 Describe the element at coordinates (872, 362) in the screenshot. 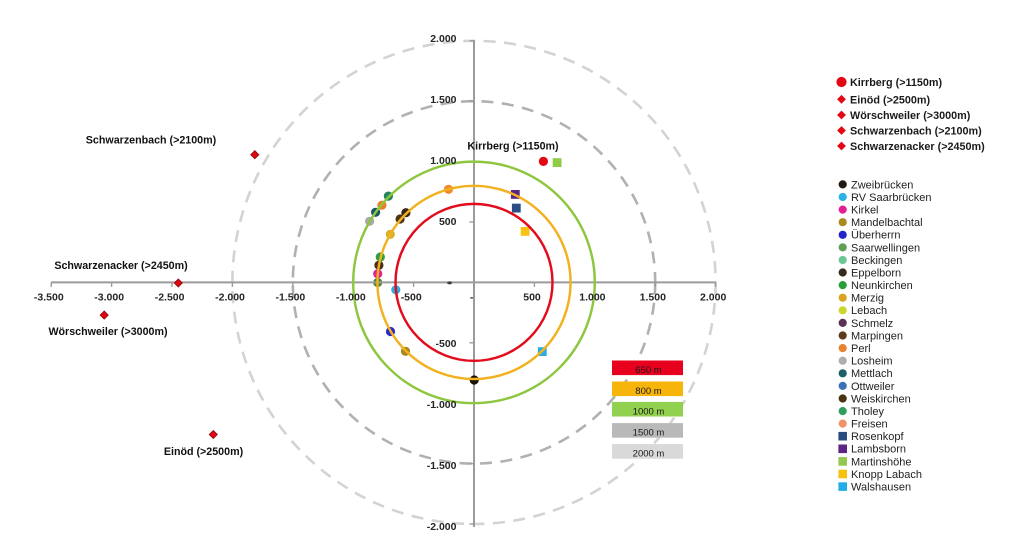

I see `svg-text: Losheim` at that location.